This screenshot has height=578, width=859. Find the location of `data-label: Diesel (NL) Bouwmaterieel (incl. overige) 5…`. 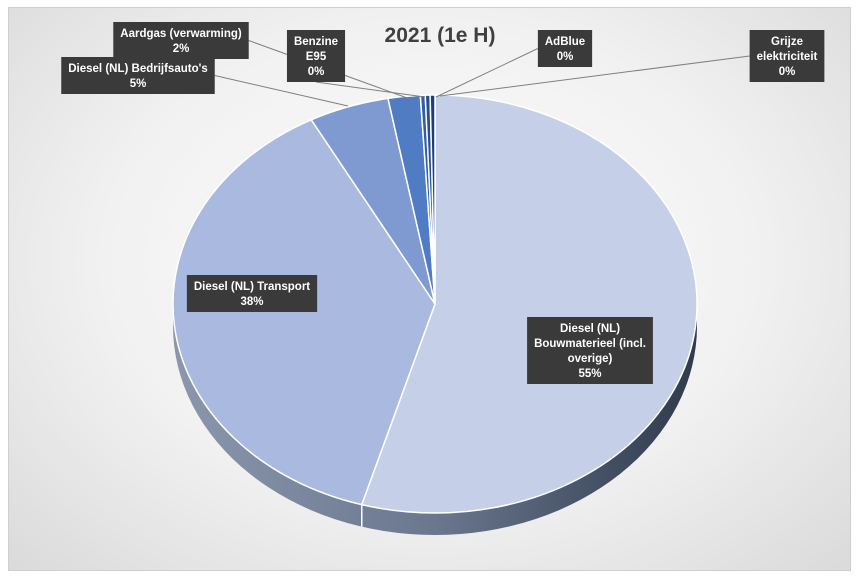

data-label: Diesel (NL) Bouwmaterieel (incl. overige) 5… is located at coordinates (590, 350).